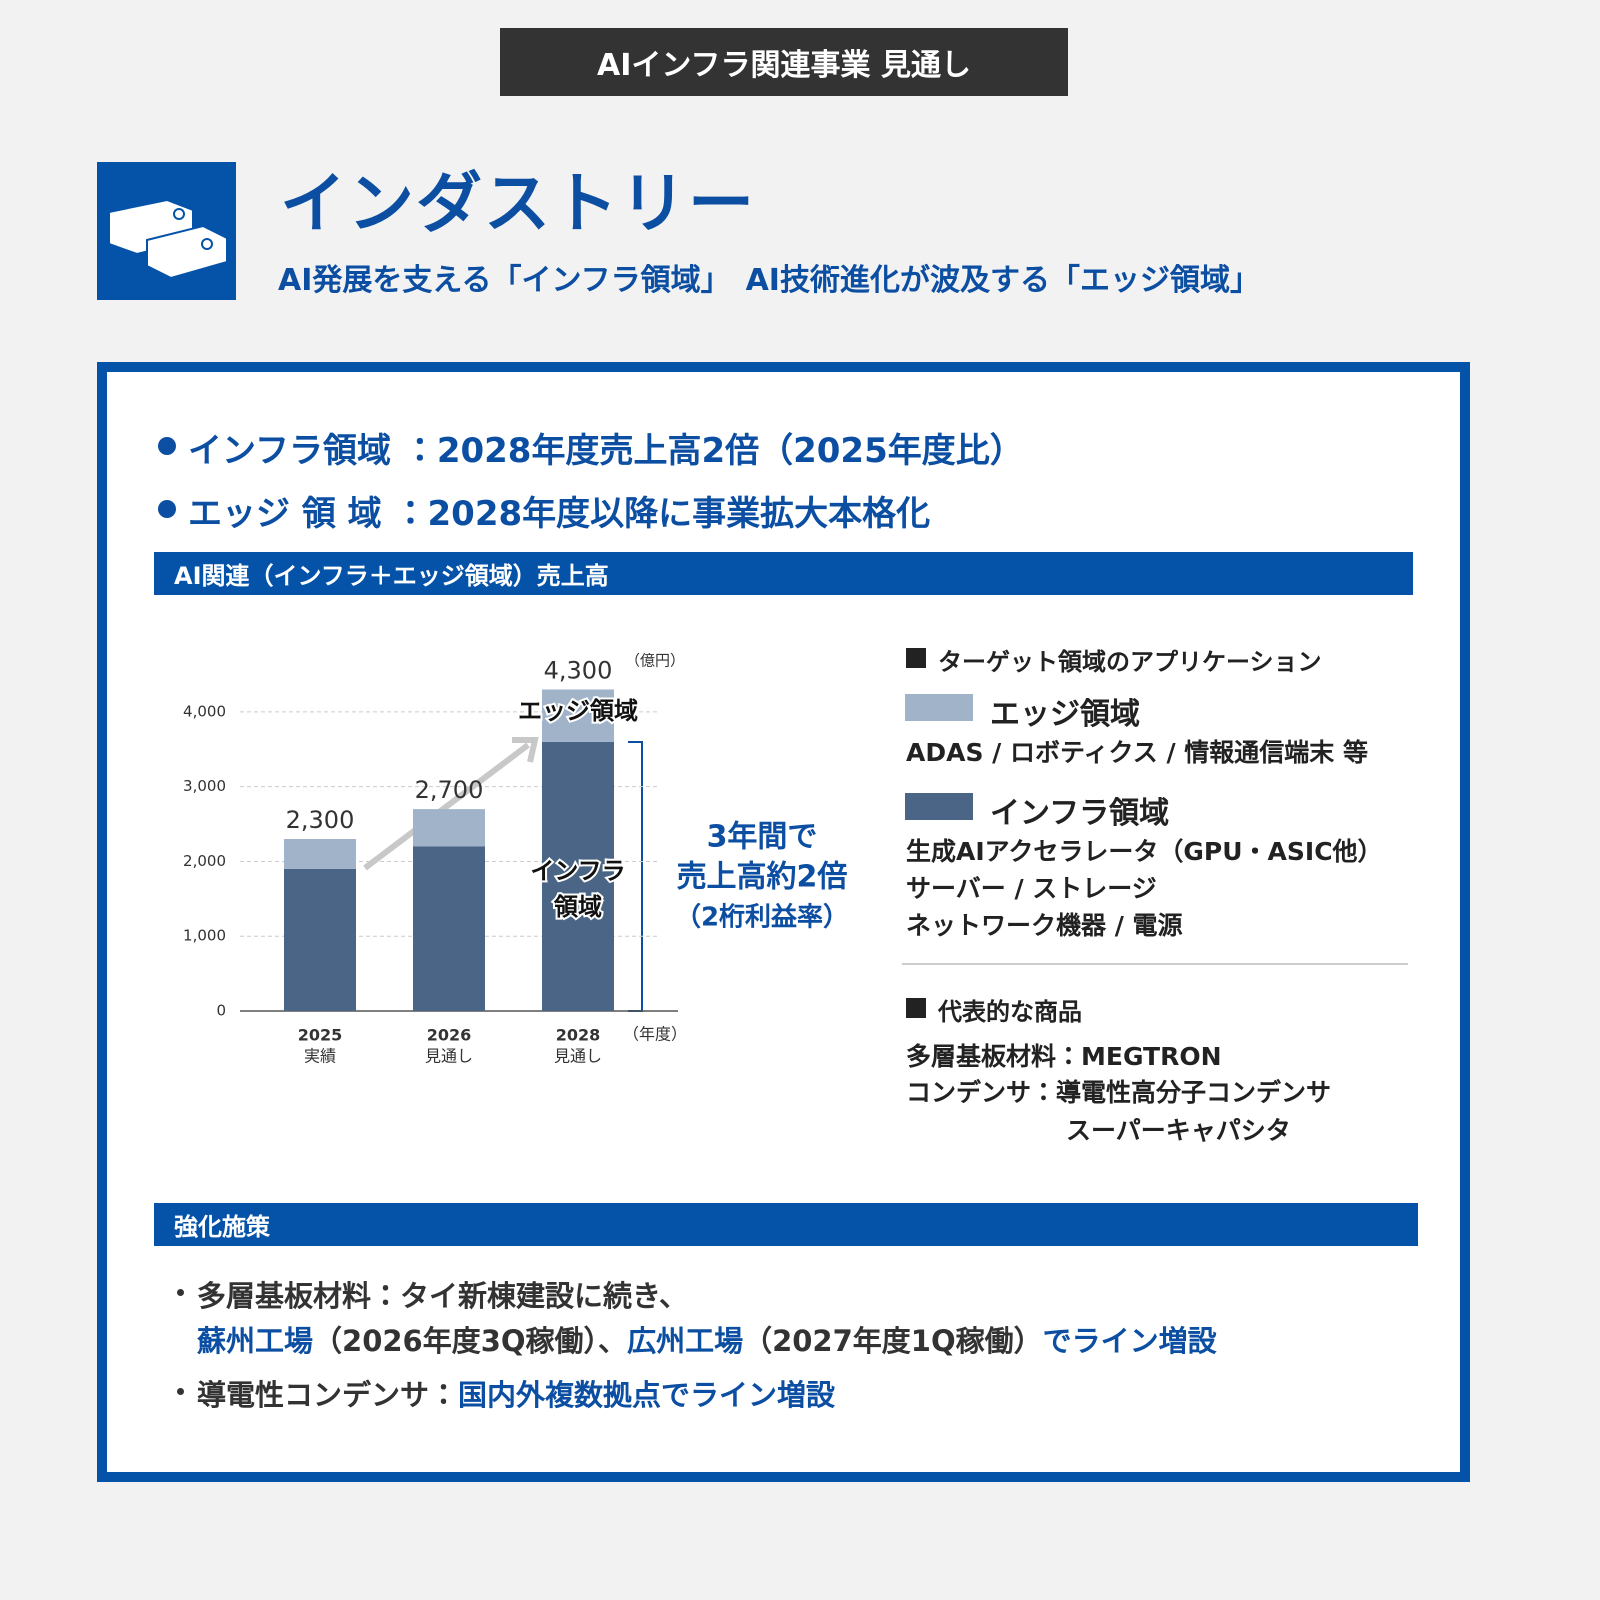  What do you see at coordinates (1130, 662) in the screenshot?
I see `legend-heading: ターゲット領域のアプリケーション` at bounding box center [1130, 662].